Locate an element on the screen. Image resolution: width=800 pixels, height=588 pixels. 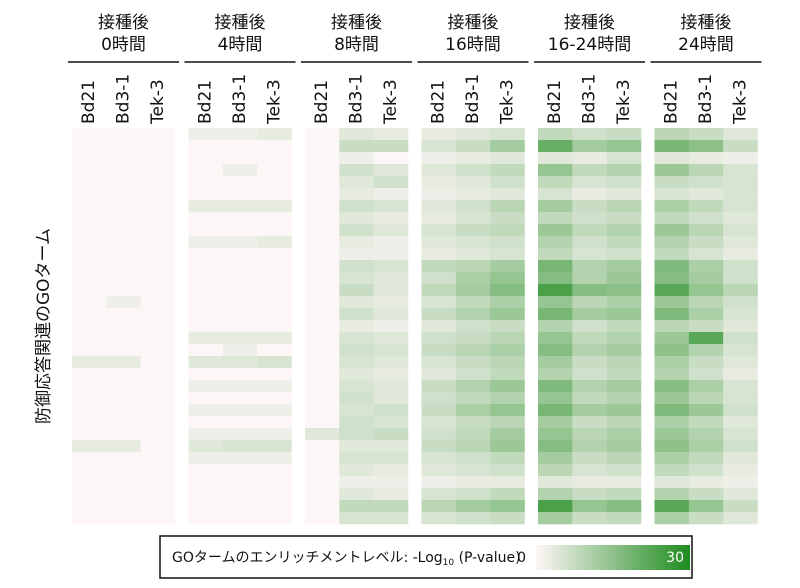
group-label: 16-24時間 is located at coordinates (589, 45).